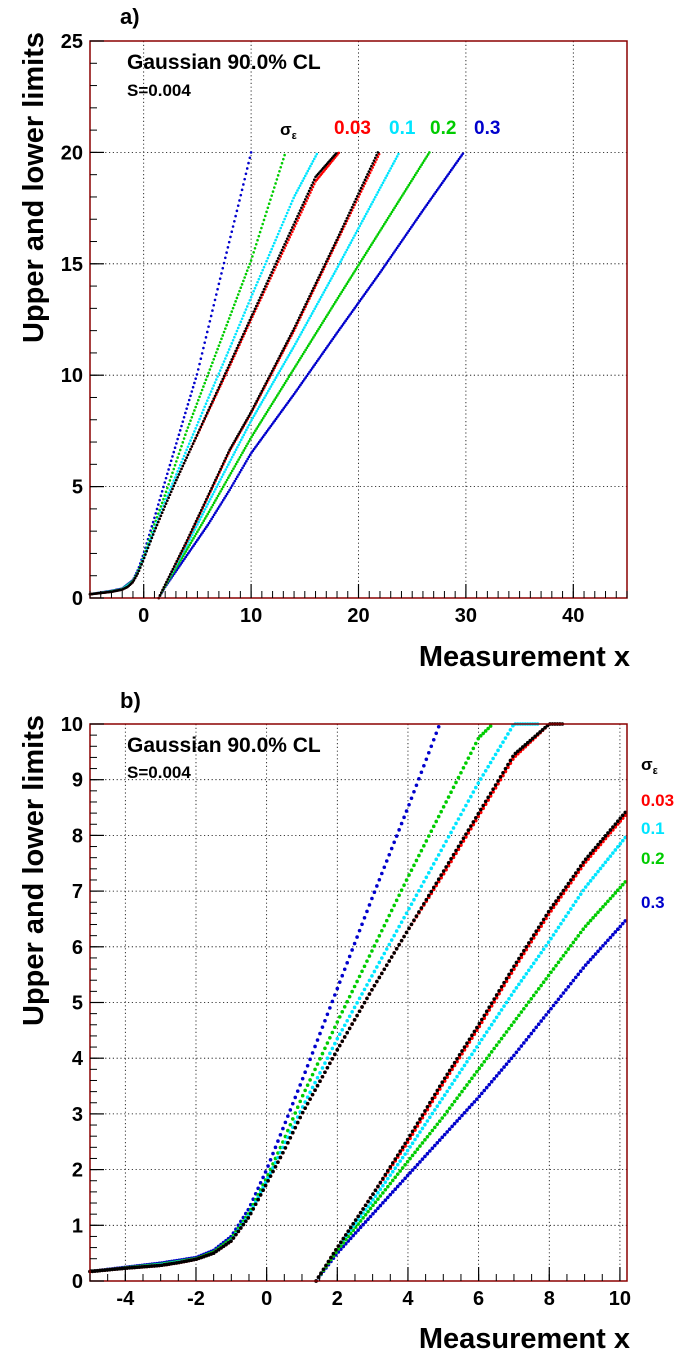  I want to click on panel-b-series-lower-0.3, so click(471, 1101).